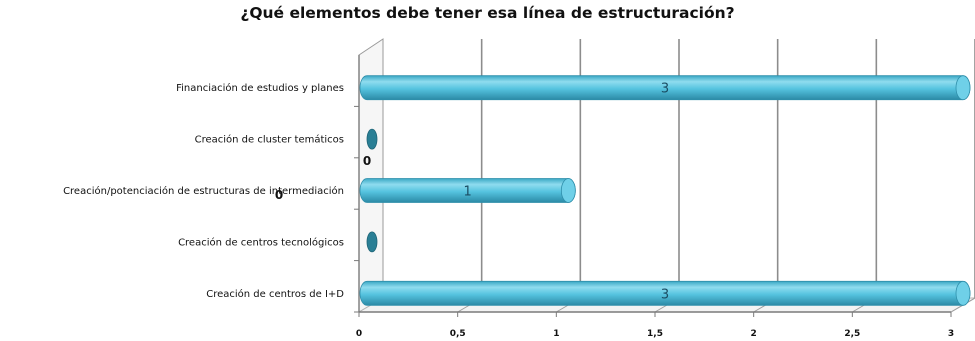 The image size is (975, 341). Describe the element at coordinates (556, 334) in the screenshot. I see `x-tick-label: 1` at that location.